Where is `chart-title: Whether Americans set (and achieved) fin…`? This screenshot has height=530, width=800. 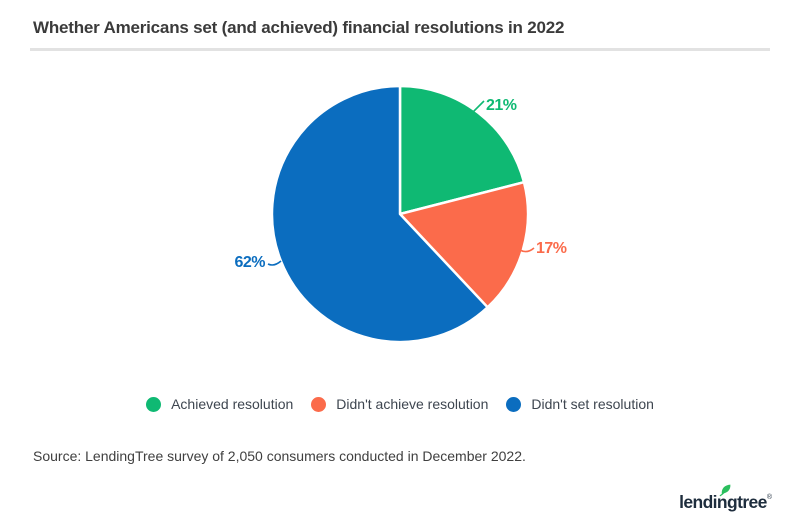
chart-title: Whether Americans set (and achieved) fin… is located at coordinates (299, 27).